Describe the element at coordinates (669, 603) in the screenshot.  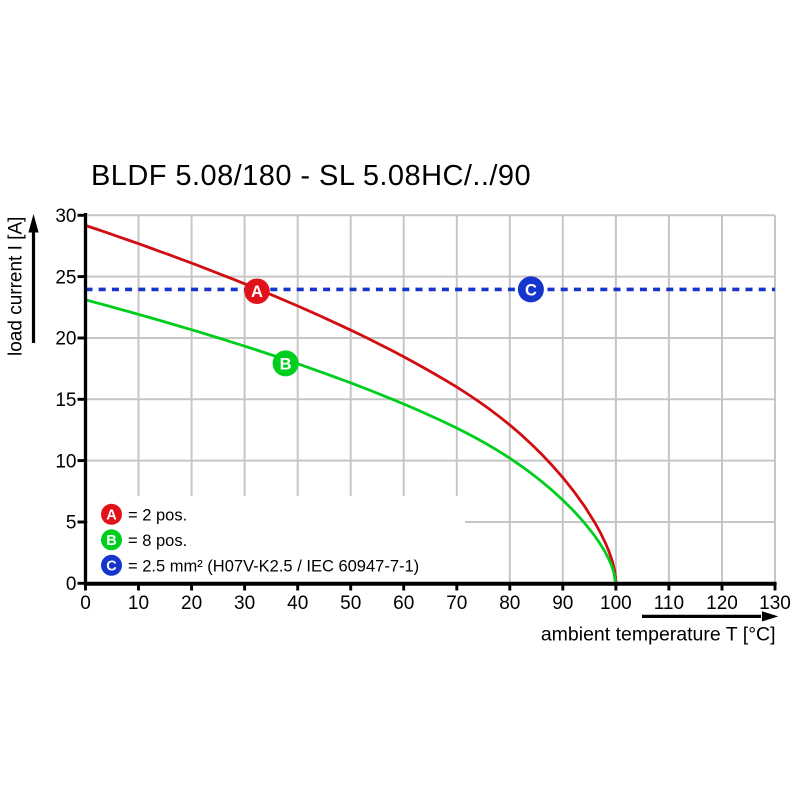
I see `svg-text: 110` at that location.